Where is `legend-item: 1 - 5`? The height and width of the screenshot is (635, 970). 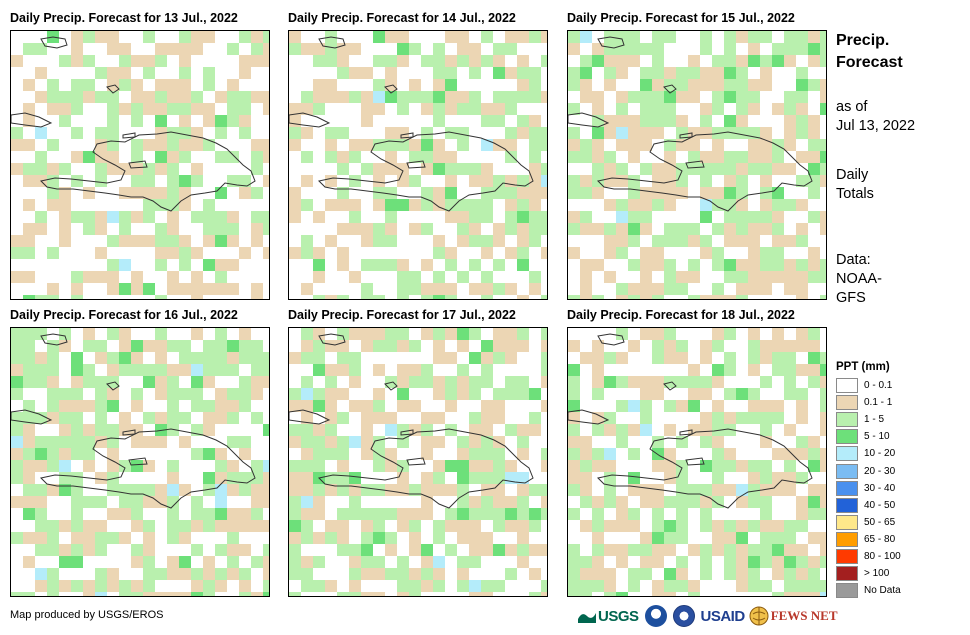
legend-item: 1 - 5 is located at coordinates (860, 419).